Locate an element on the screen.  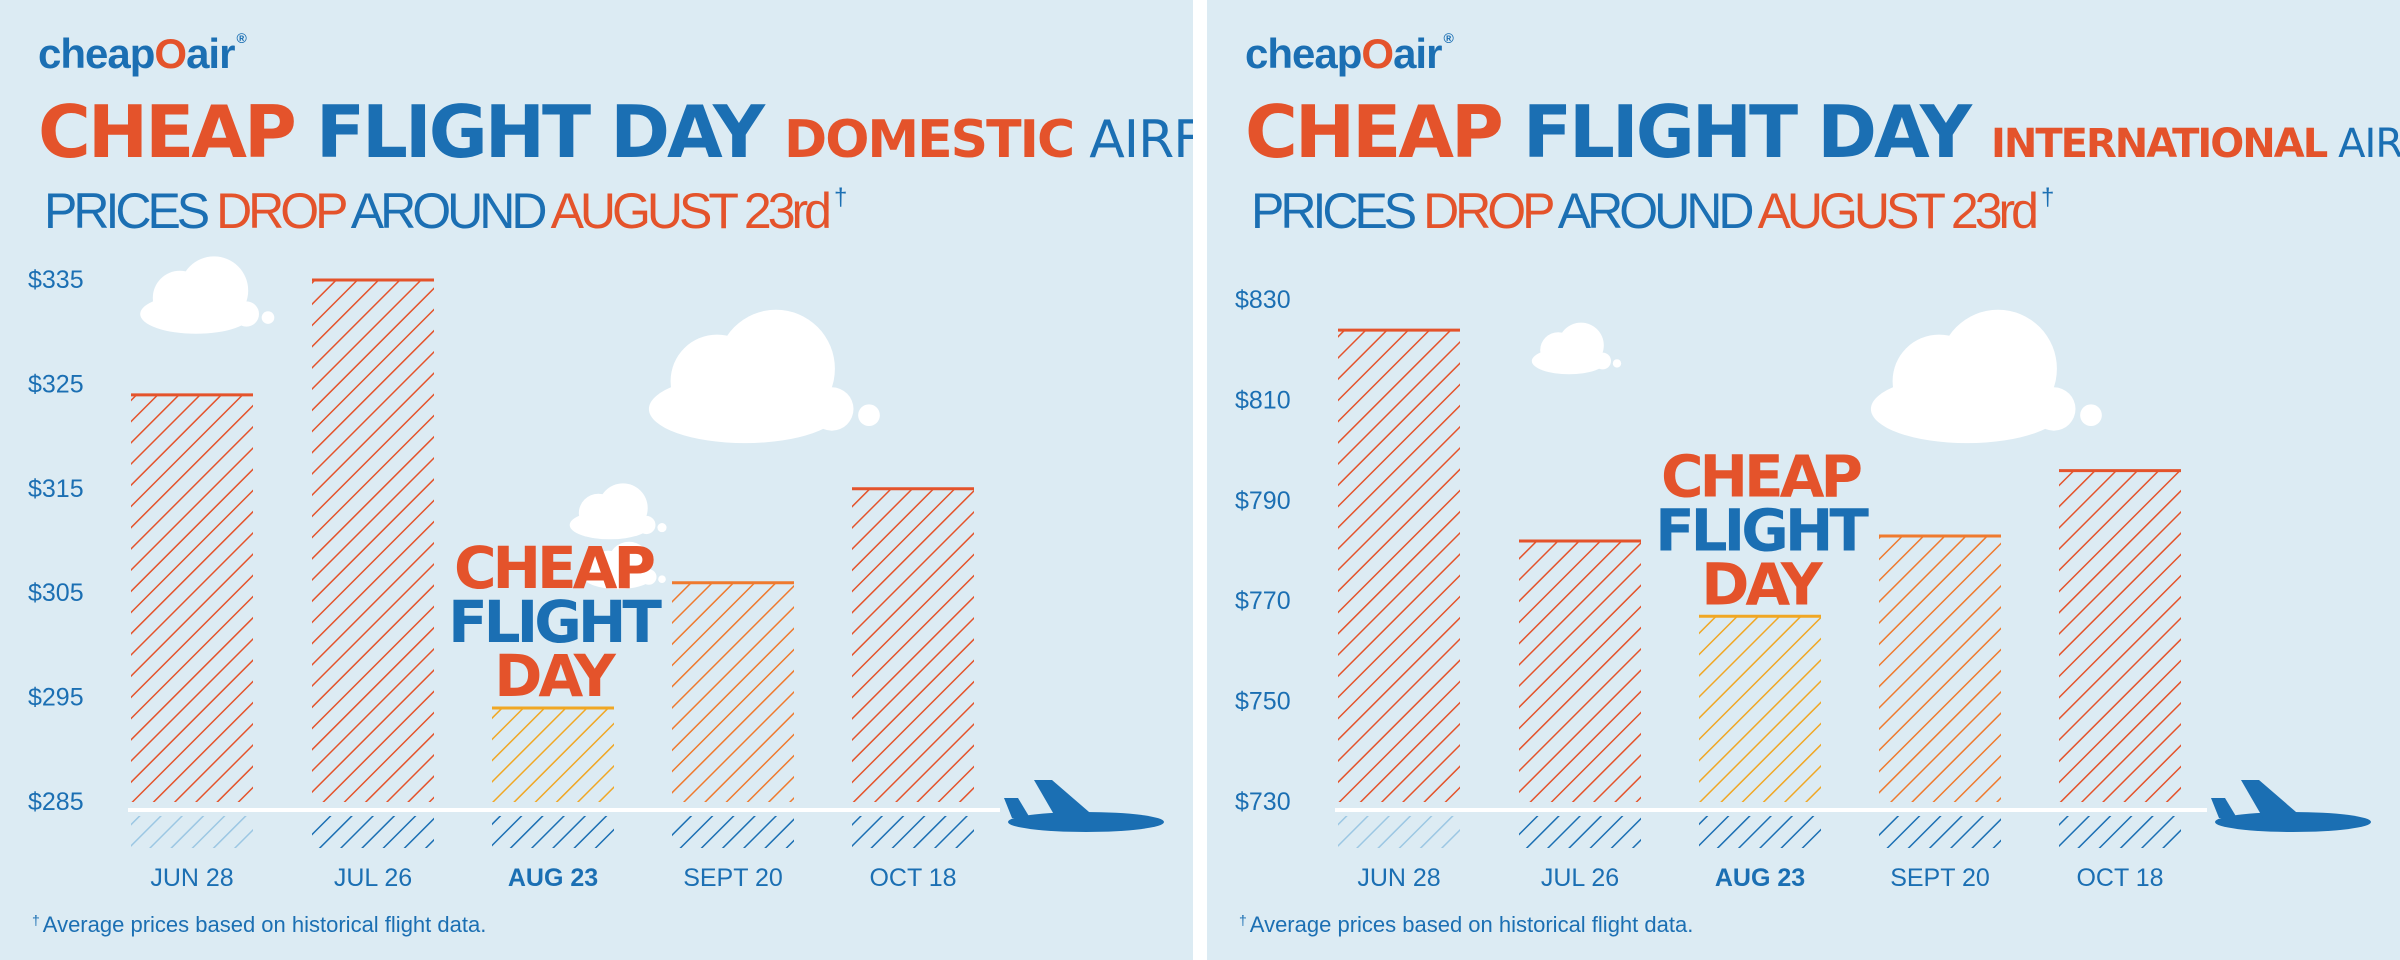
y-tick-label: $325 is located at coordinates (56, 384).